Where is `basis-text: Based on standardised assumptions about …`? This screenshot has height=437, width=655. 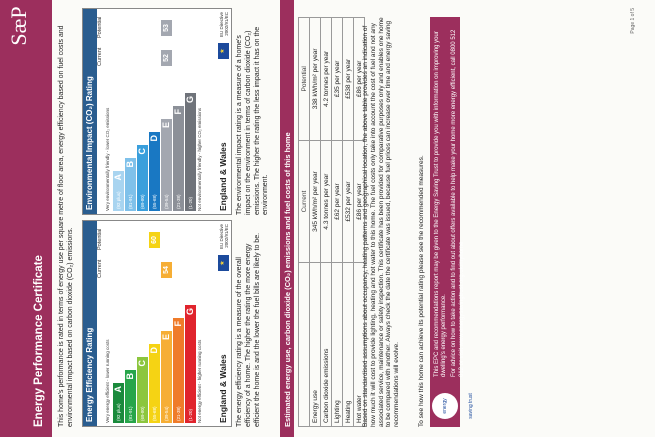 basis-text: Based on standardised assumptions about … is located at coordinates (381, 222).